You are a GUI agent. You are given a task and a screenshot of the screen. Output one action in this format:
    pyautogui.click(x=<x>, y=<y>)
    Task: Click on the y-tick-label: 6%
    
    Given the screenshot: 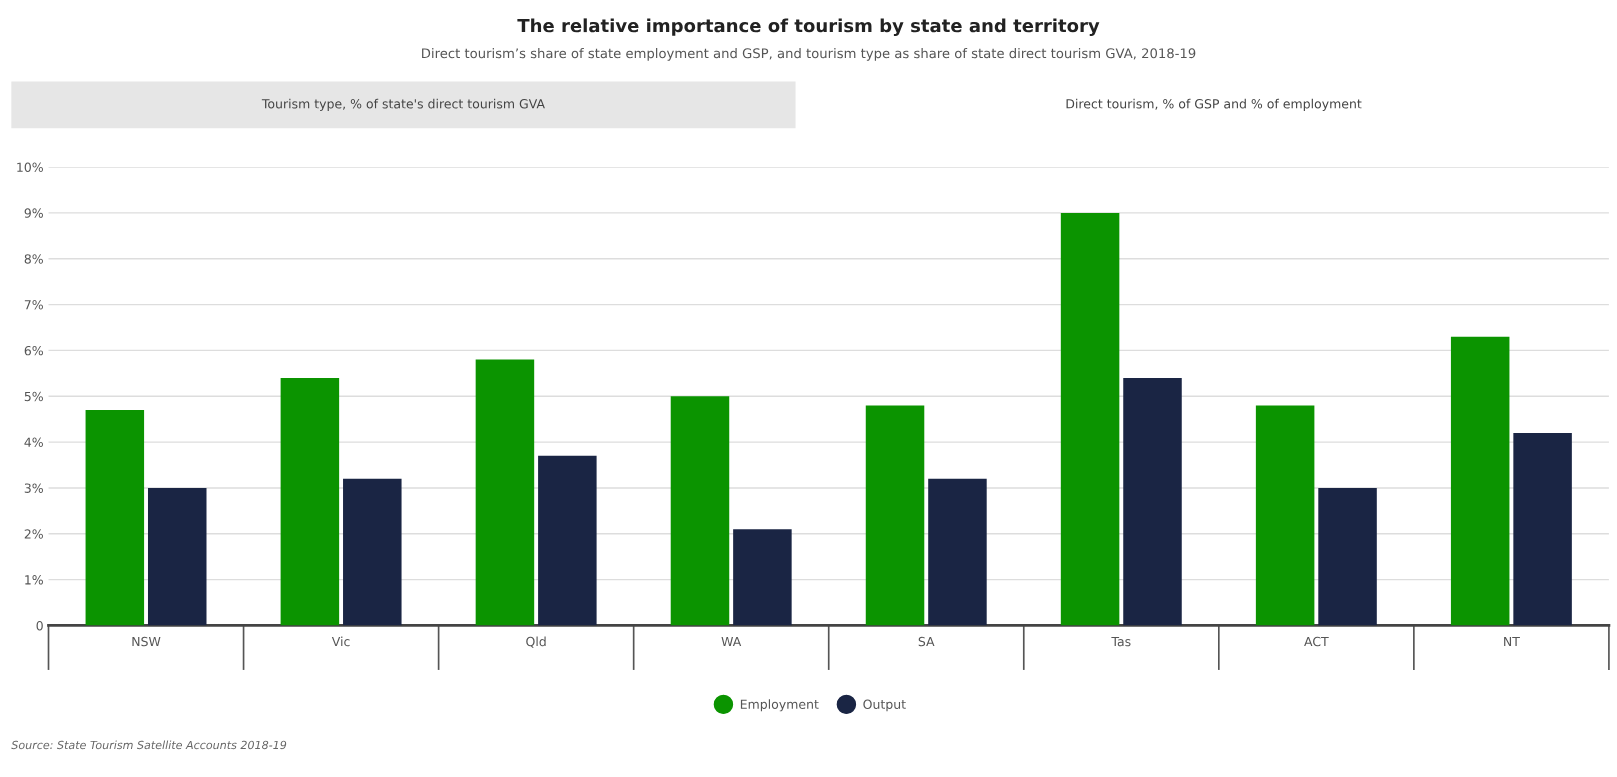 What is the action you would take?
    pyautogui.click(x=33, y=350)
    